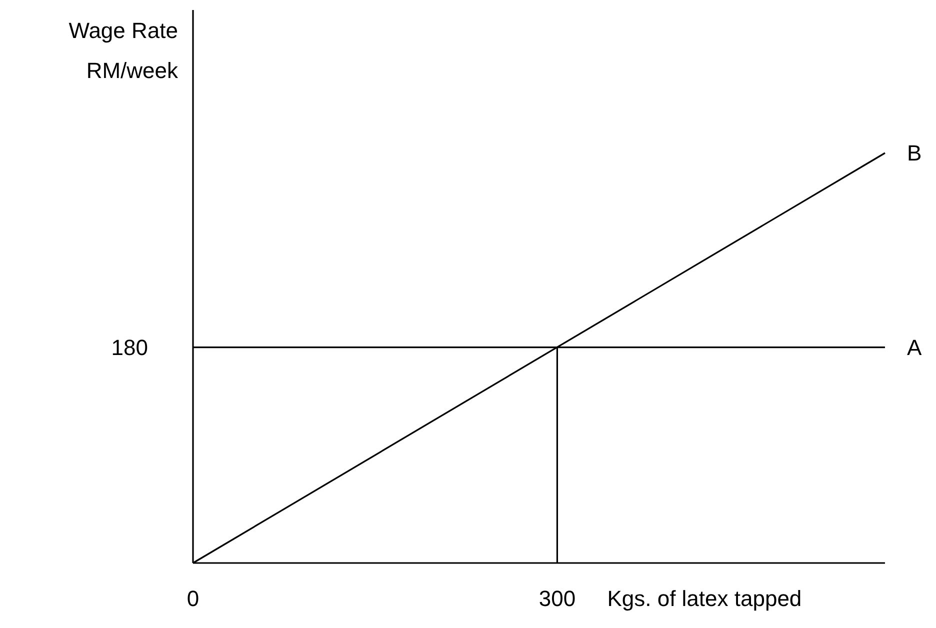  I want to click on x-tick-label: 0, so click(193, 598).